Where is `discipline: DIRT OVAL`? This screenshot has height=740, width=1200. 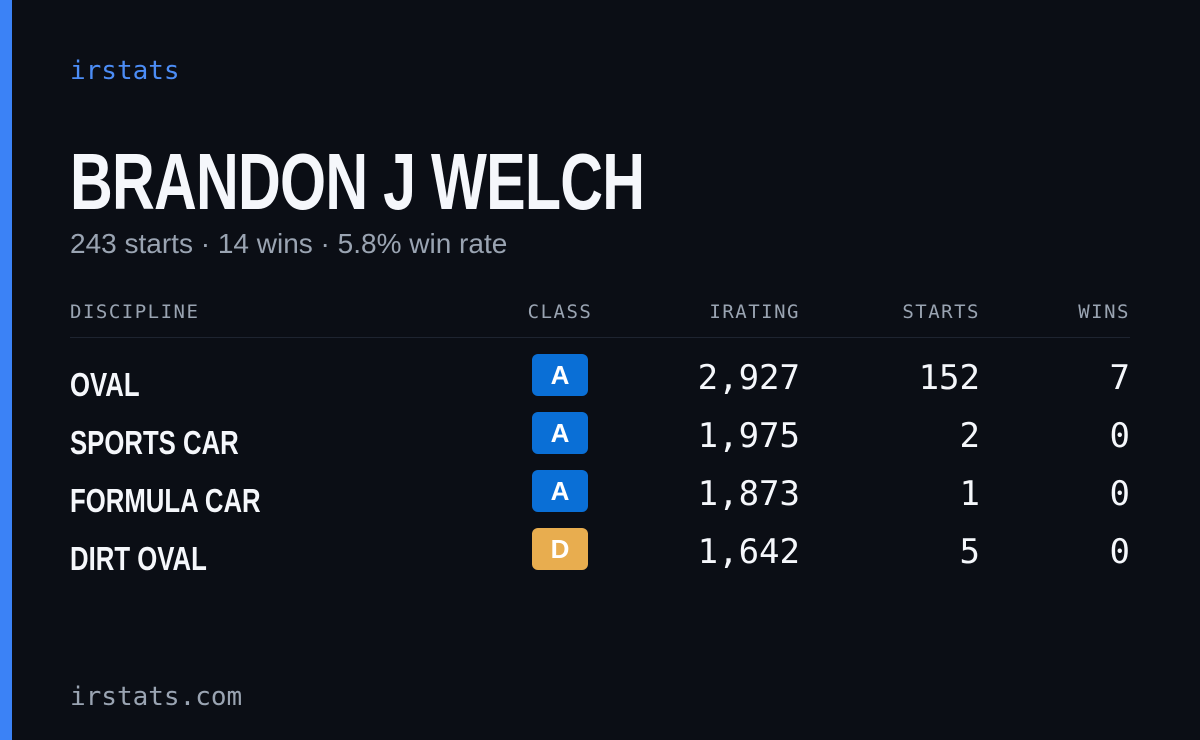 discipline: DIRT OVAL is located at coordinates (138, 558).